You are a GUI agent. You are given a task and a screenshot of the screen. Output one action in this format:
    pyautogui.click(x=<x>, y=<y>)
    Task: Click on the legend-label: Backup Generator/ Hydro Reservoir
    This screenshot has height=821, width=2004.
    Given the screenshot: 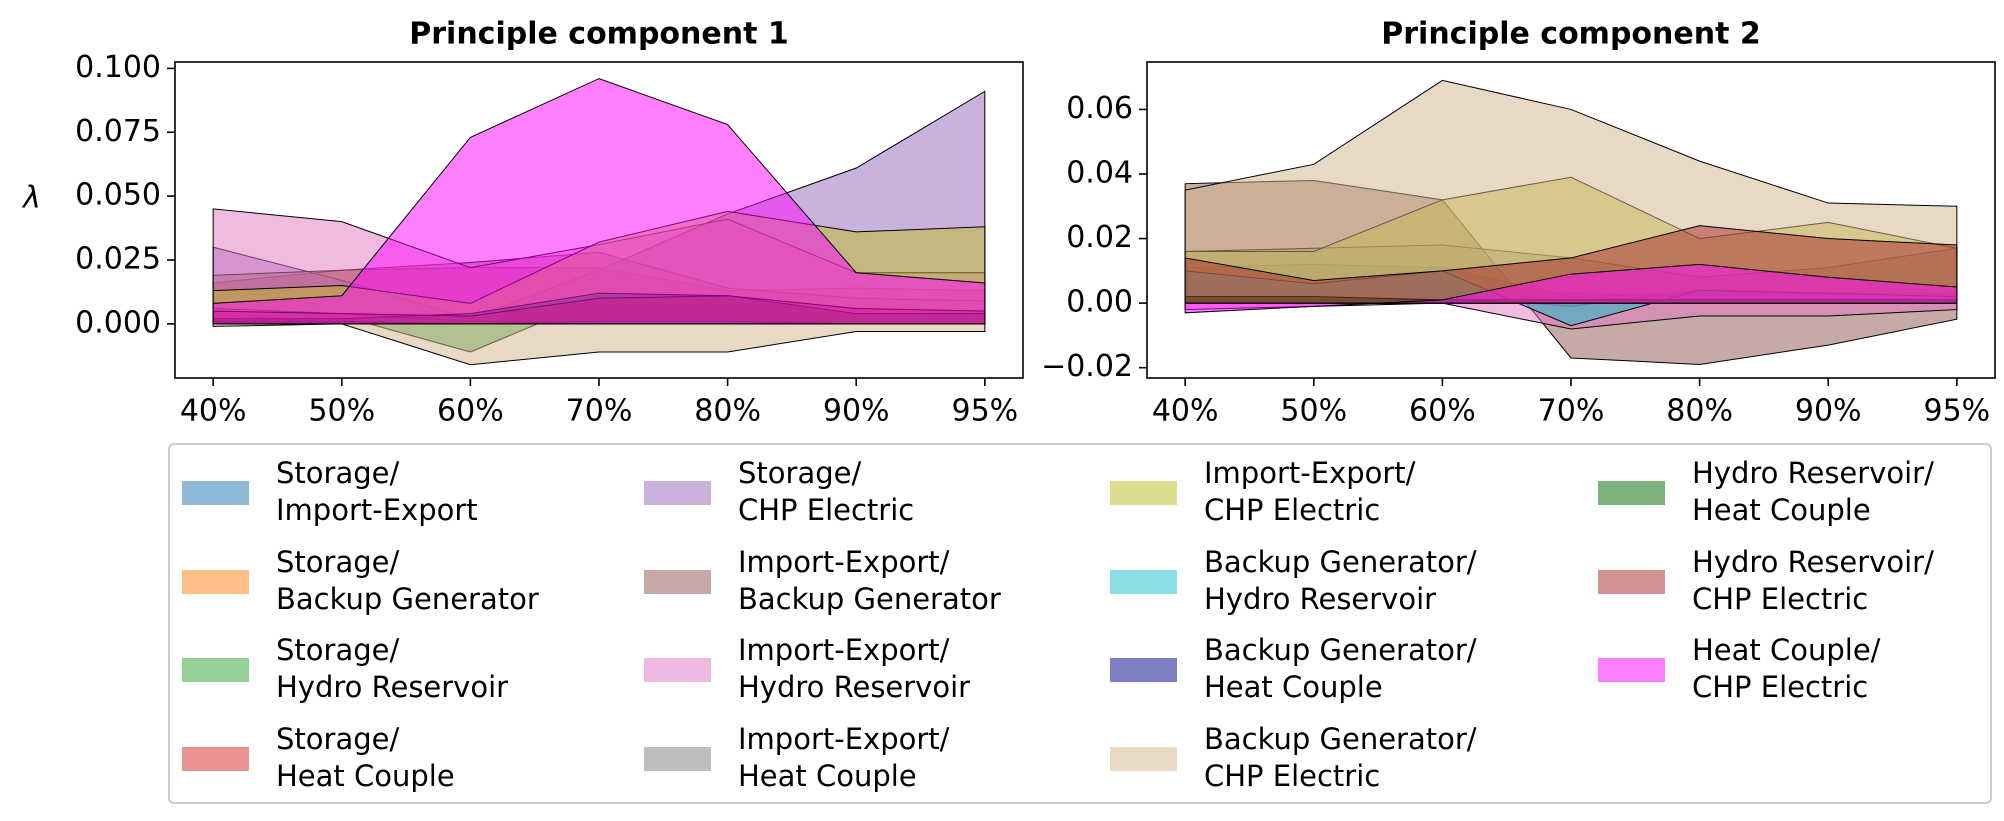 What is the action you would take?
    pyautogui.click(x=1340, y=580)
    